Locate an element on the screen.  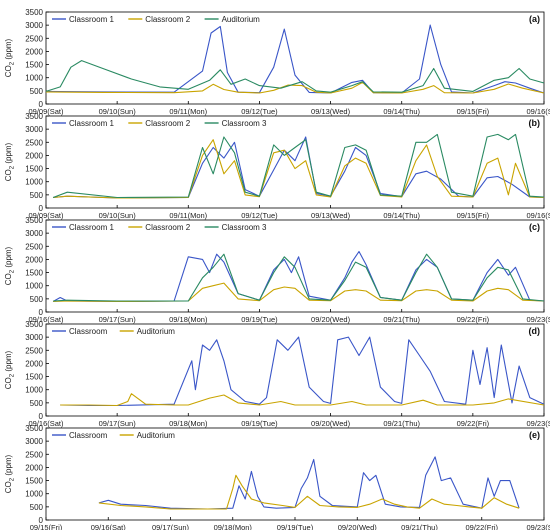
x-tick-label: 09/09(Sat) is located at coordinates (46, 111).